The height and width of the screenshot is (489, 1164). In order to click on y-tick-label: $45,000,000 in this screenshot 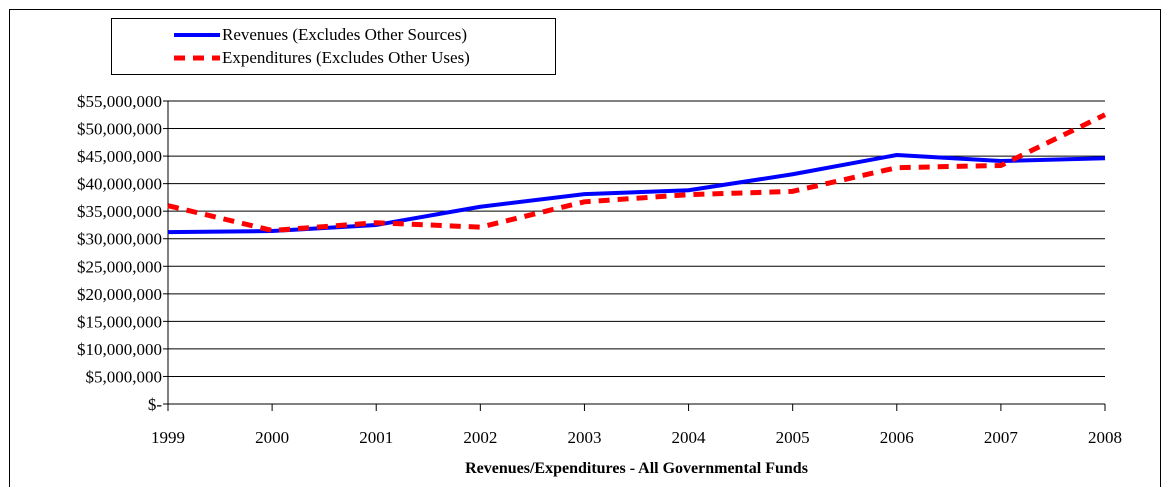, I will do `click(119, 156)`.